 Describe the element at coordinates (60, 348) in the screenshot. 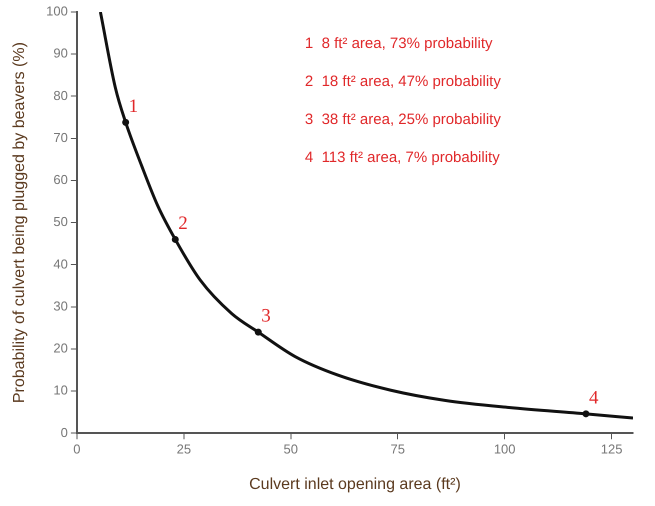

I see `y-tick-label: 20` at that location.